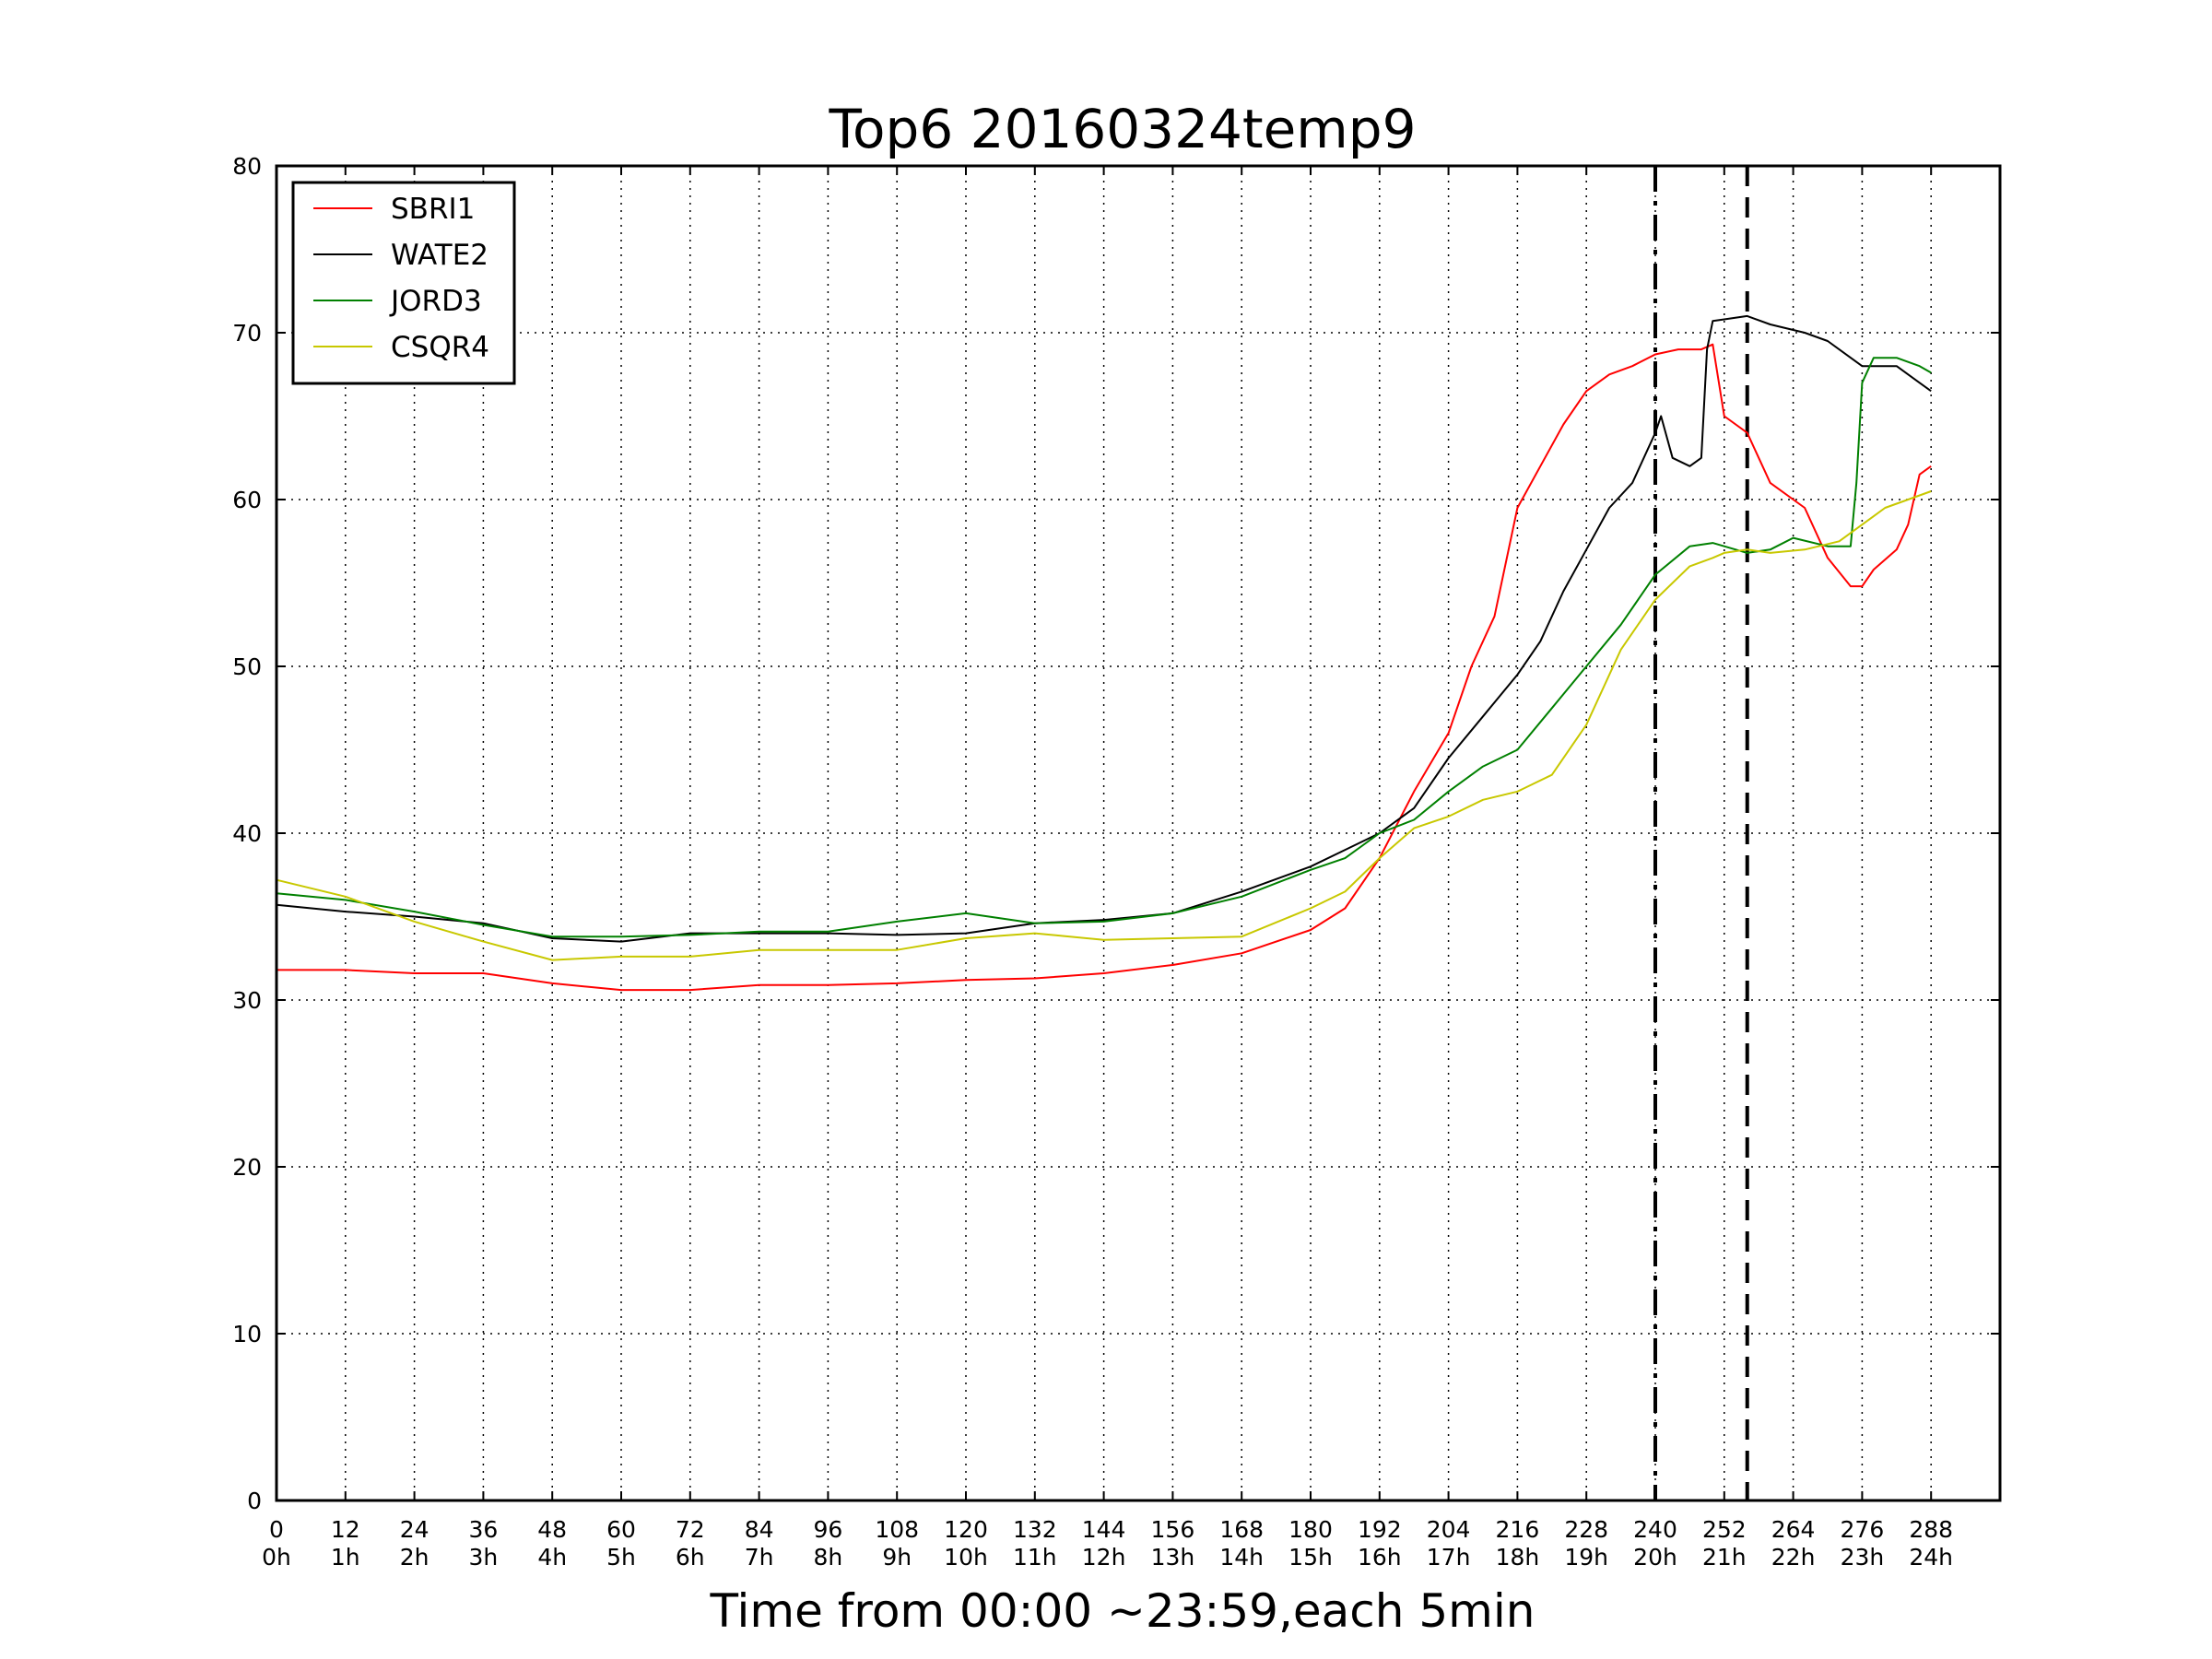 Image resolution: width=2212 pixels, height=1659 pixels. I want to click on y-tick-label: 50, so click(247, 666).